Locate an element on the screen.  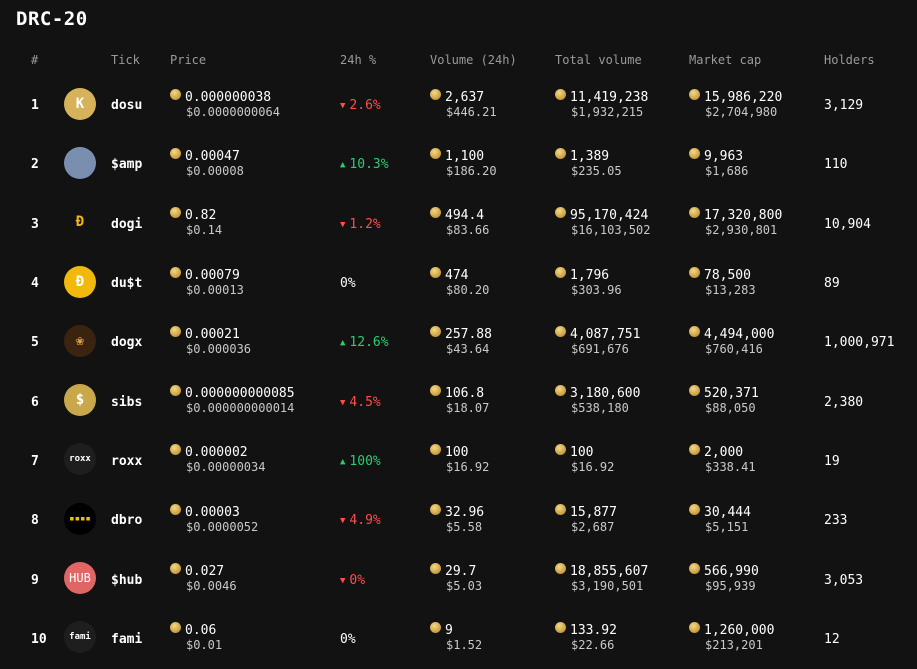
market-cap-usd: $95,939 is located at coordinates (730, 586).